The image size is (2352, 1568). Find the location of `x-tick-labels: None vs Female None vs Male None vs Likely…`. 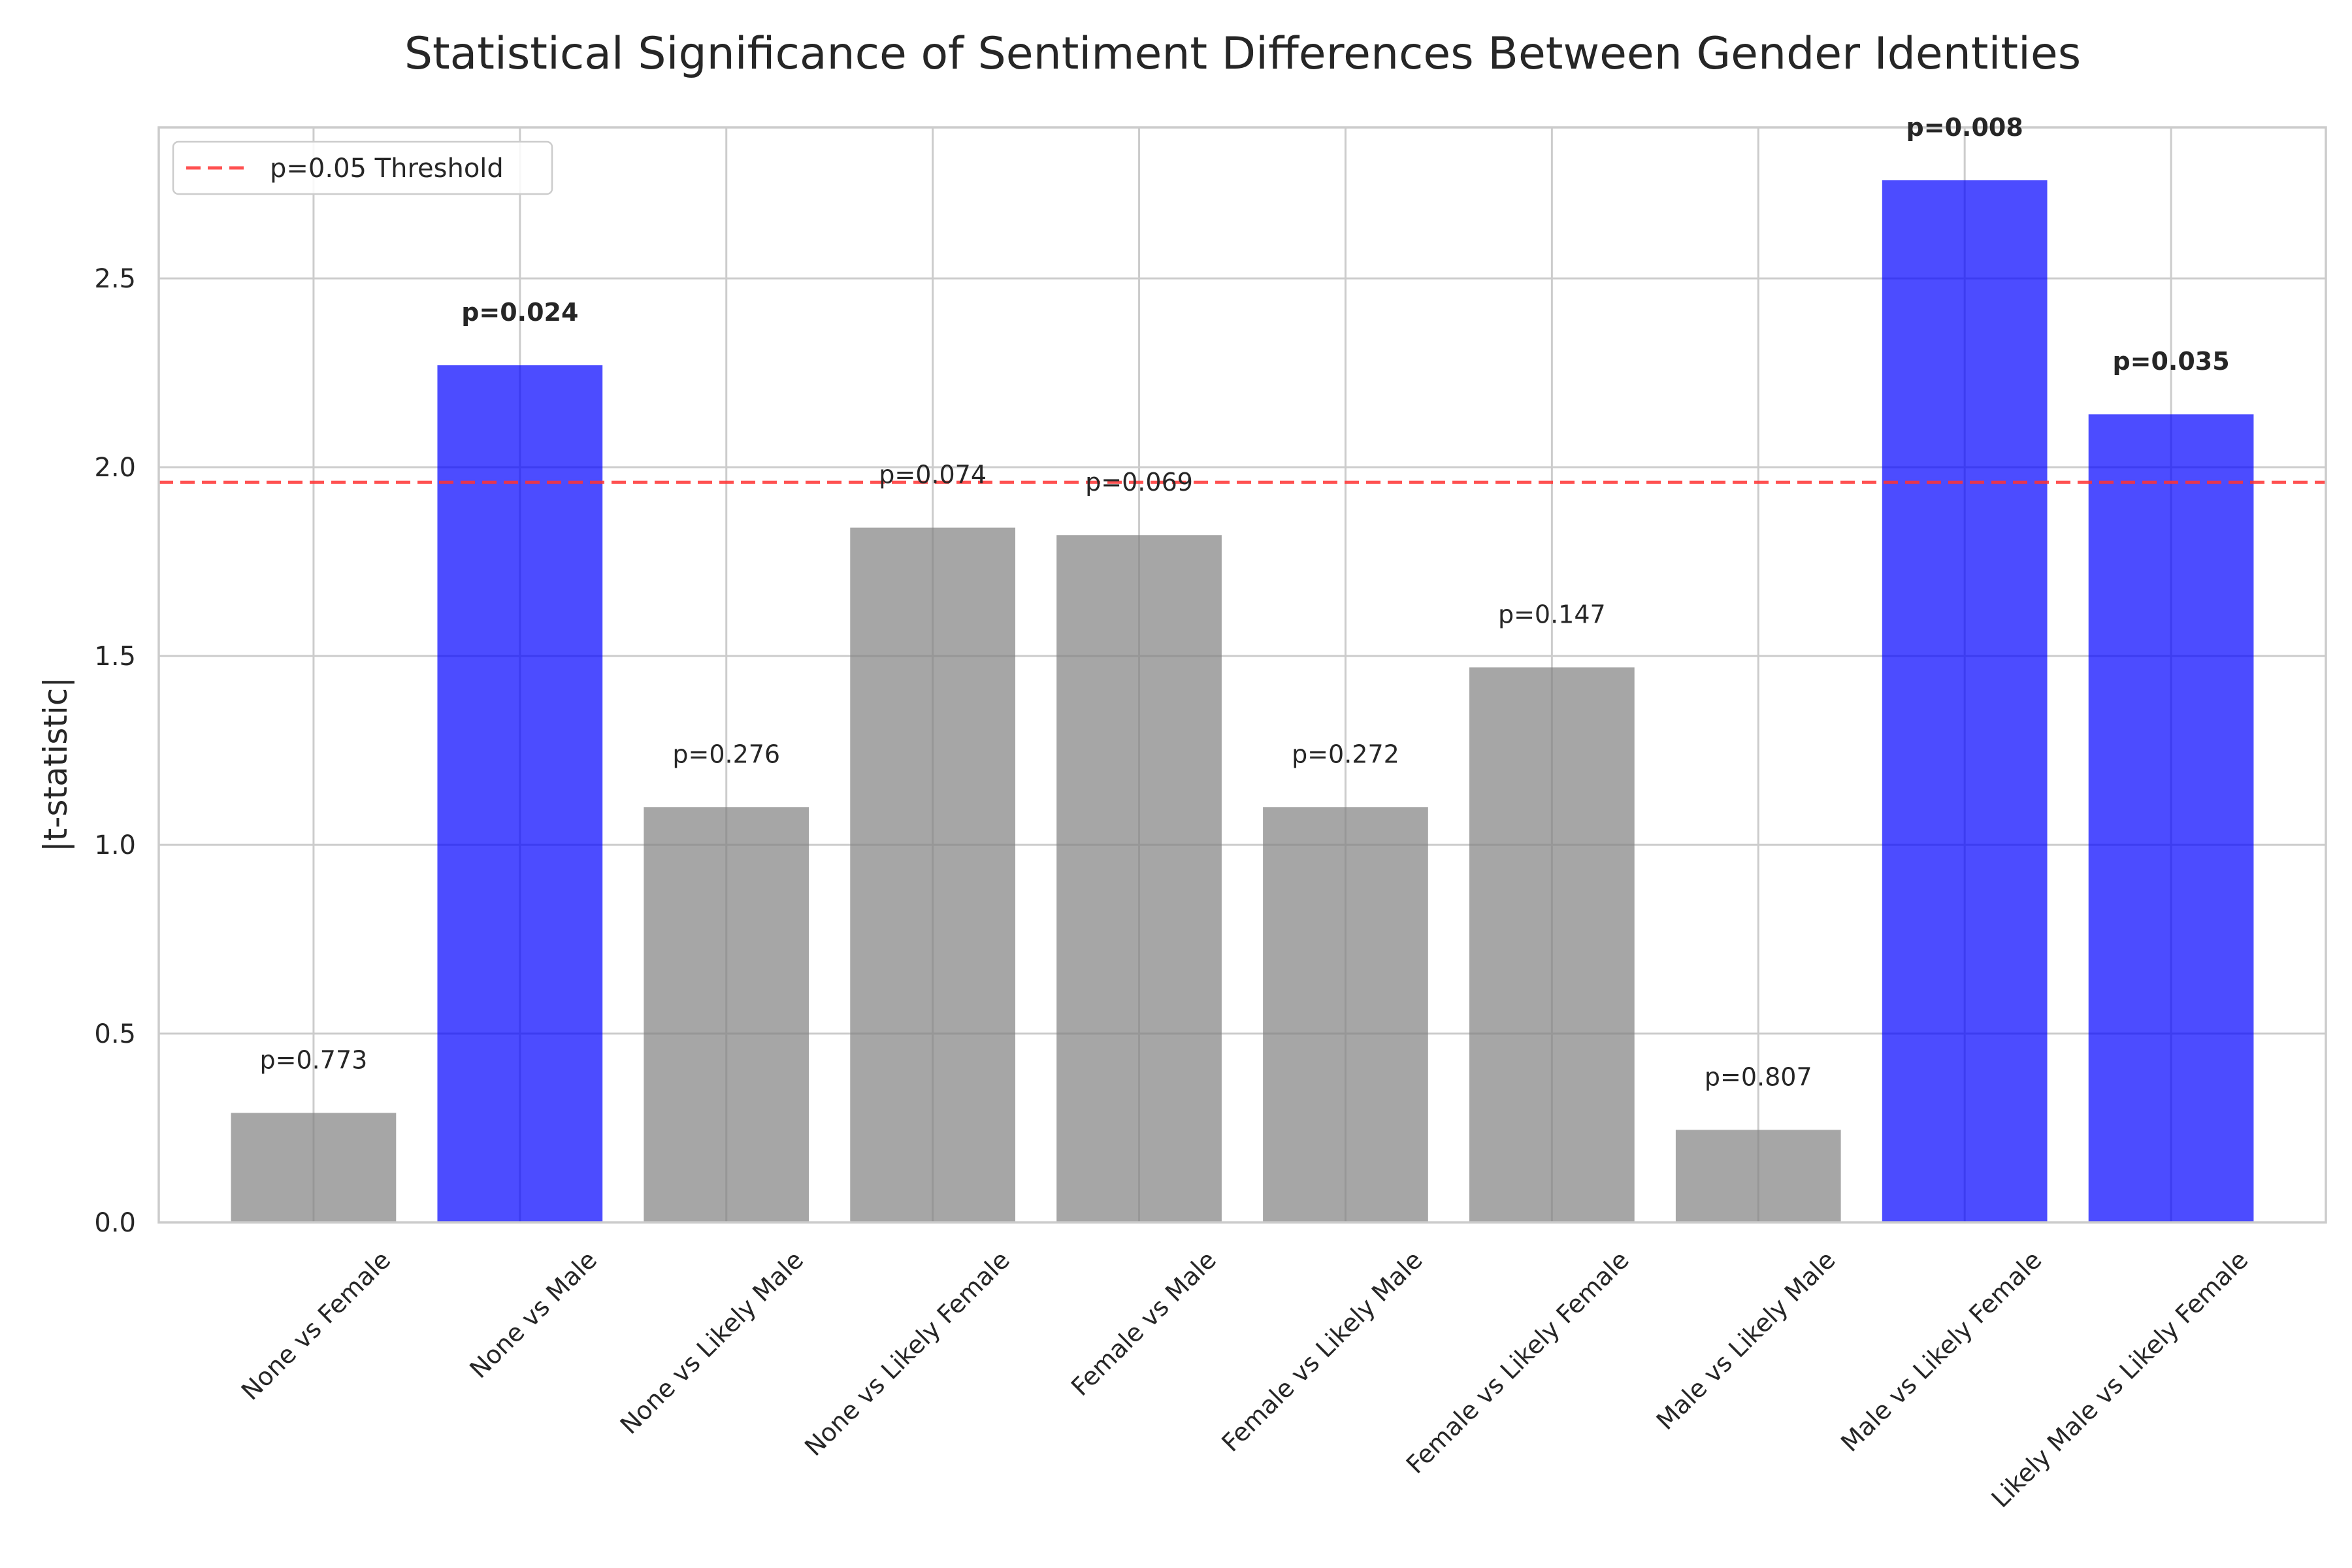

x-tick-labels: None vs Female None vs Male None vs Likely… is located at coordinates (1244, 1379).